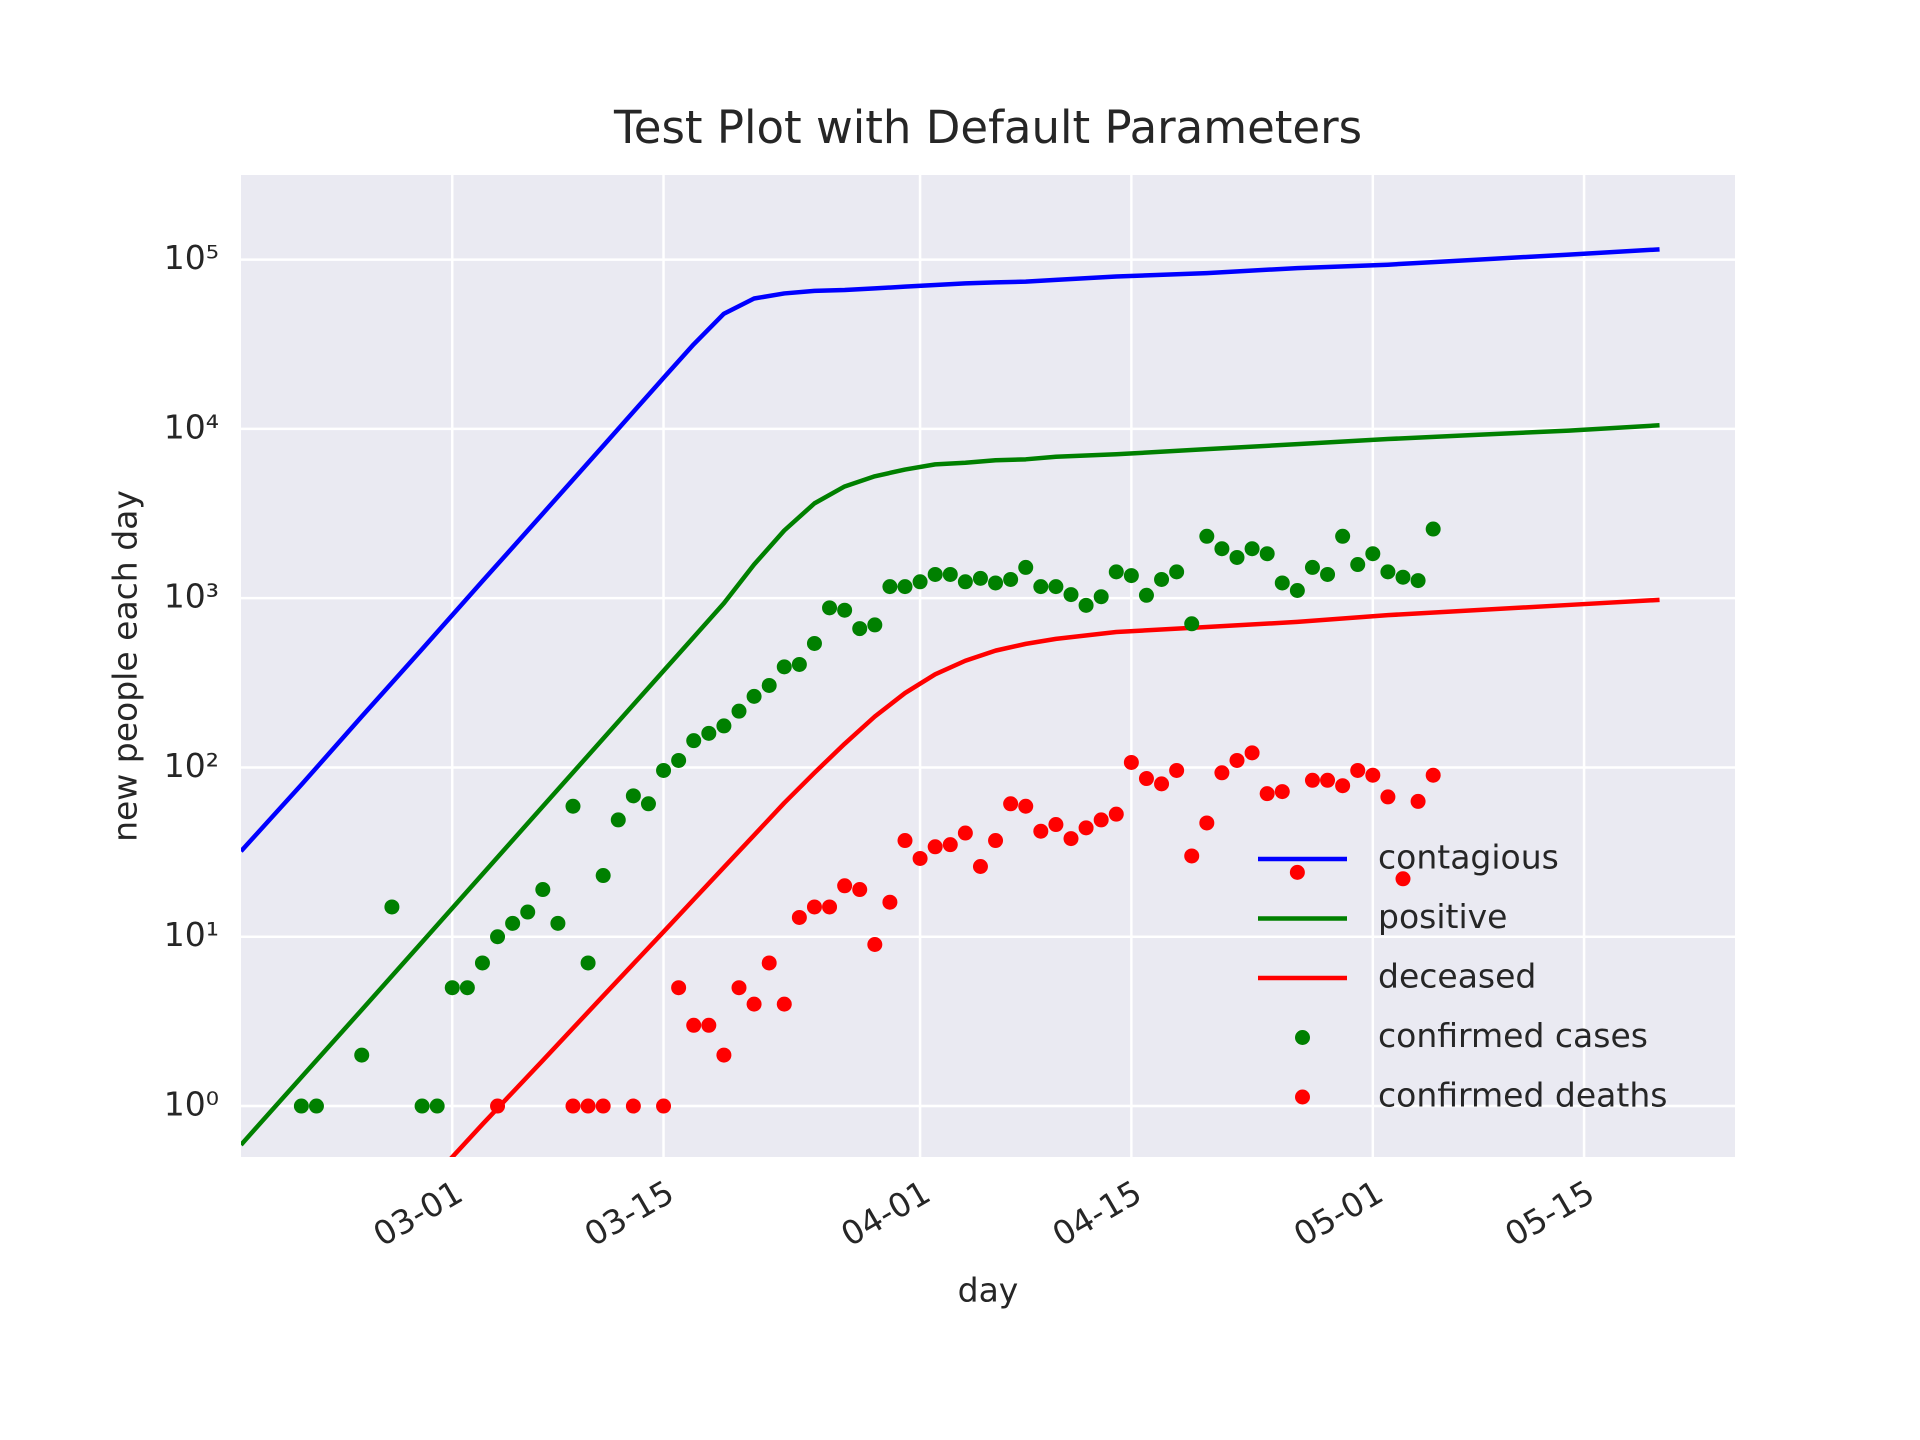 This screenshot has width=1920, height=1440. Describe the element at coordinates (1468, 857) in the screenshot. I see `legend-label: contagious` at that location.